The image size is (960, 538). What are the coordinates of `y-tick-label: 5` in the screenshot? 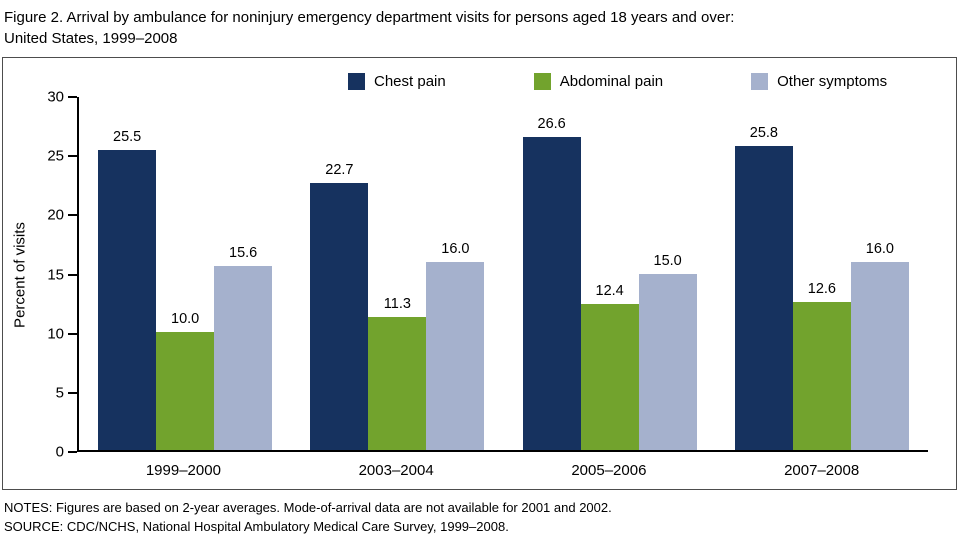 It's located at (59, 393).